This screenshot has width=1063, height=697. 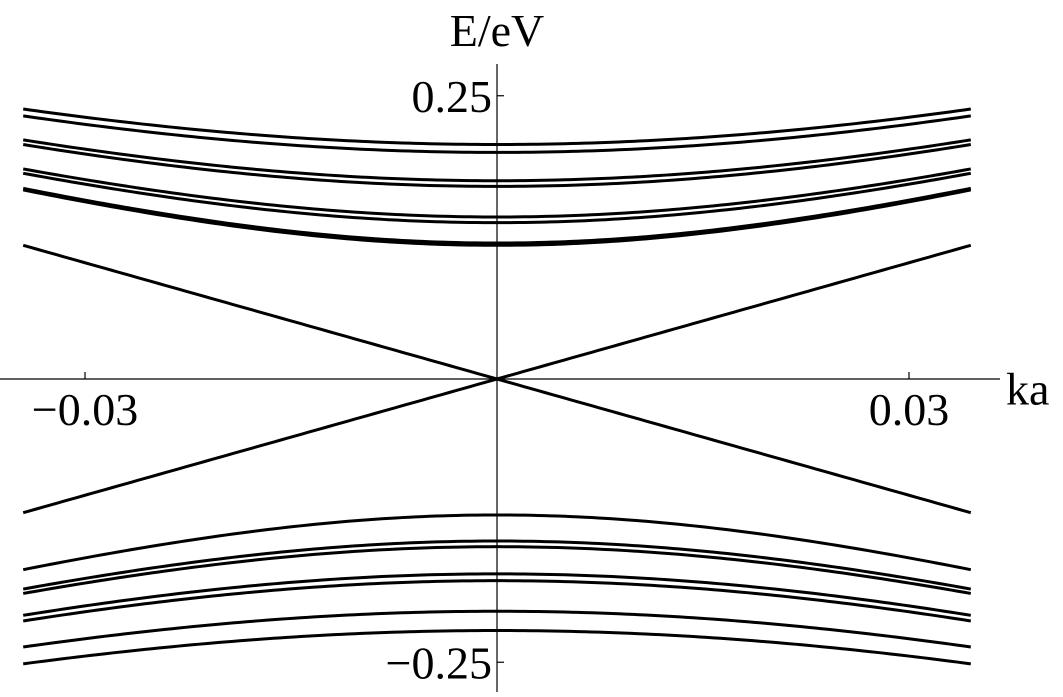 I want to click on y-axis-label: E/eV, so click(x=497, y=30).